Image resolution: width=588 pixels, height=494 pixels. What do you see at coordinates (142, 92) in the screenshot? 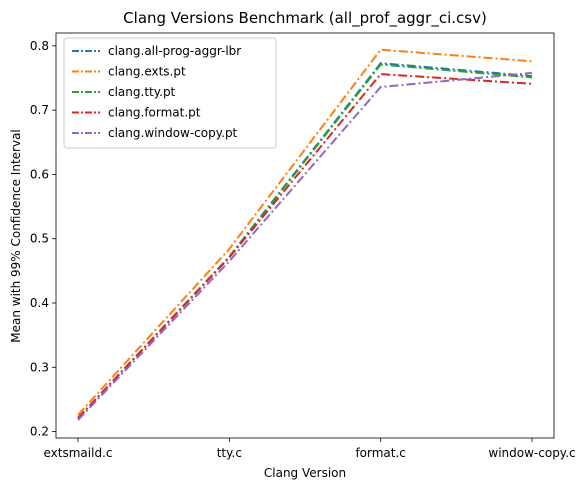
I see `legend-label-2: clang.tty.pt` at bounding box center [142, 92].